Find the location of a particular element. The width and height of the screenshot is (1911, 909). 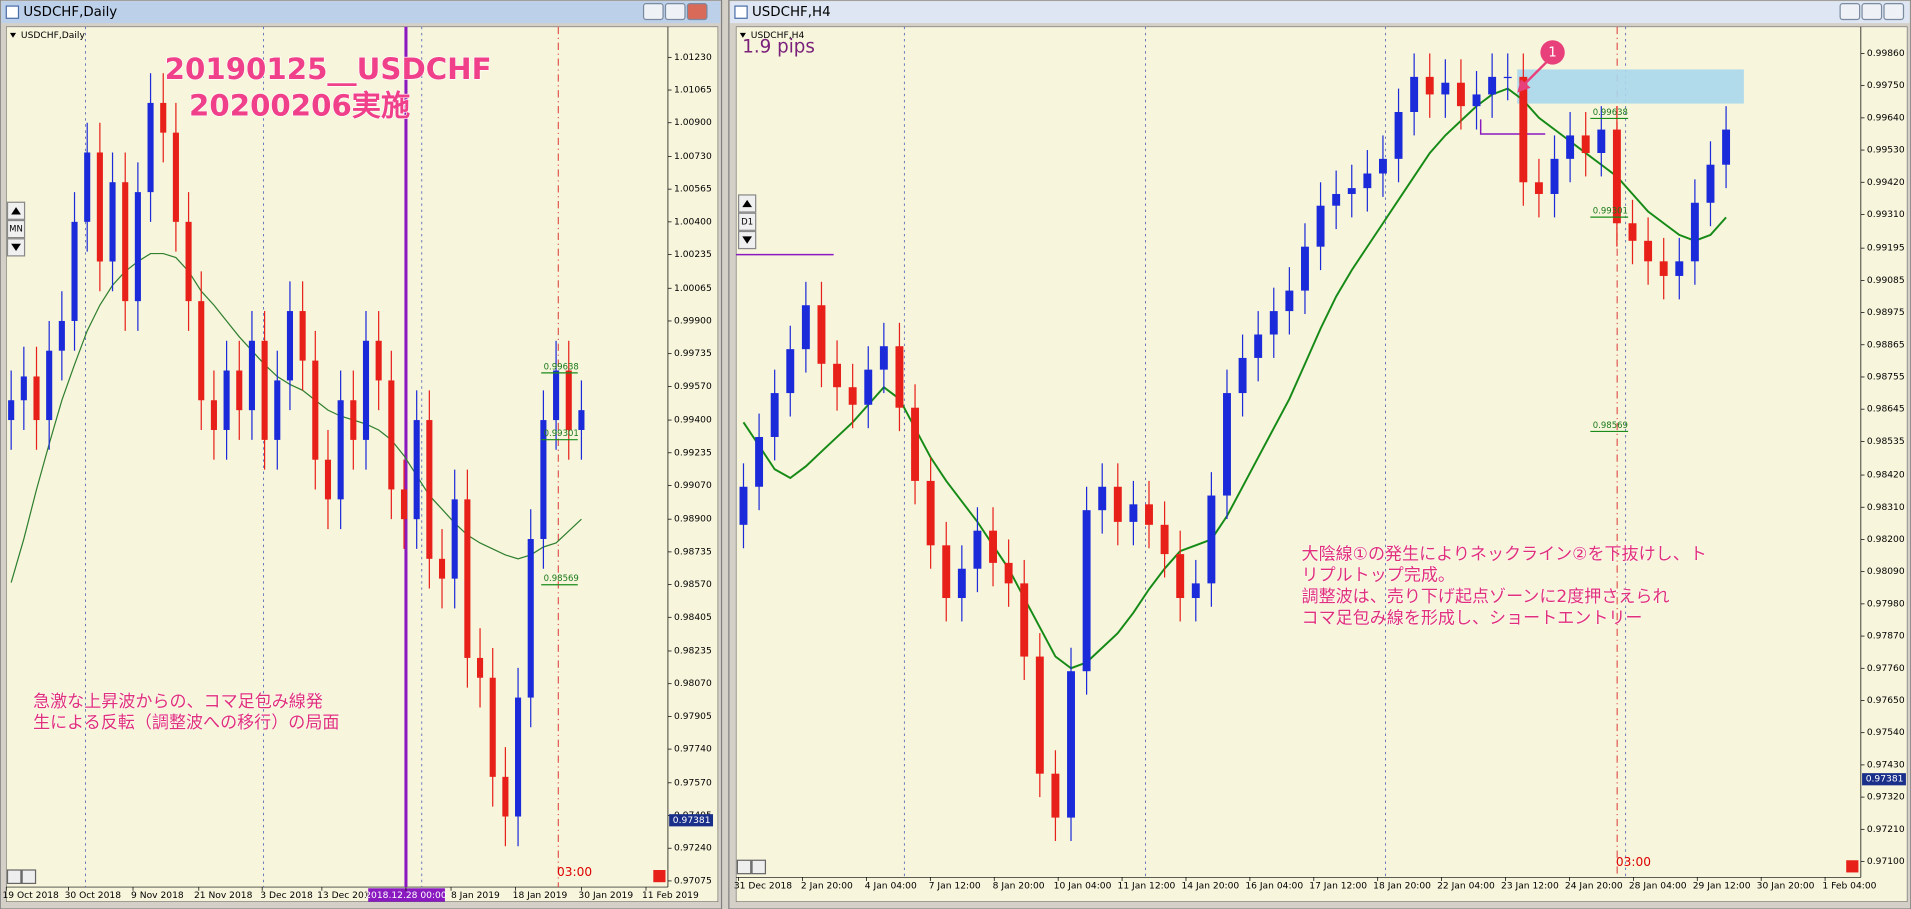

x-tick-label: 13 Dec 2018 is located at coordinates (346, 896).